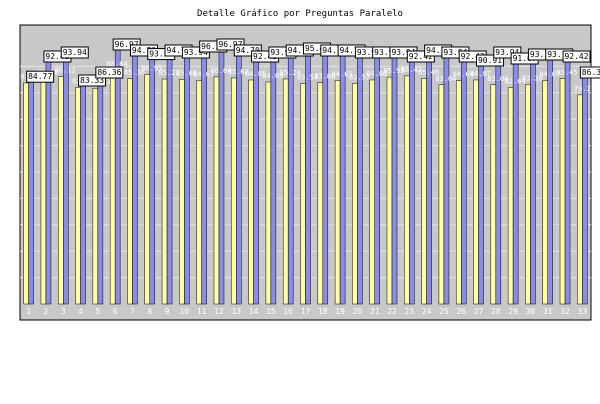  Describe the element at coordinates (161, 54) in the screenshot. I see `data-label: 93.34` at that location.